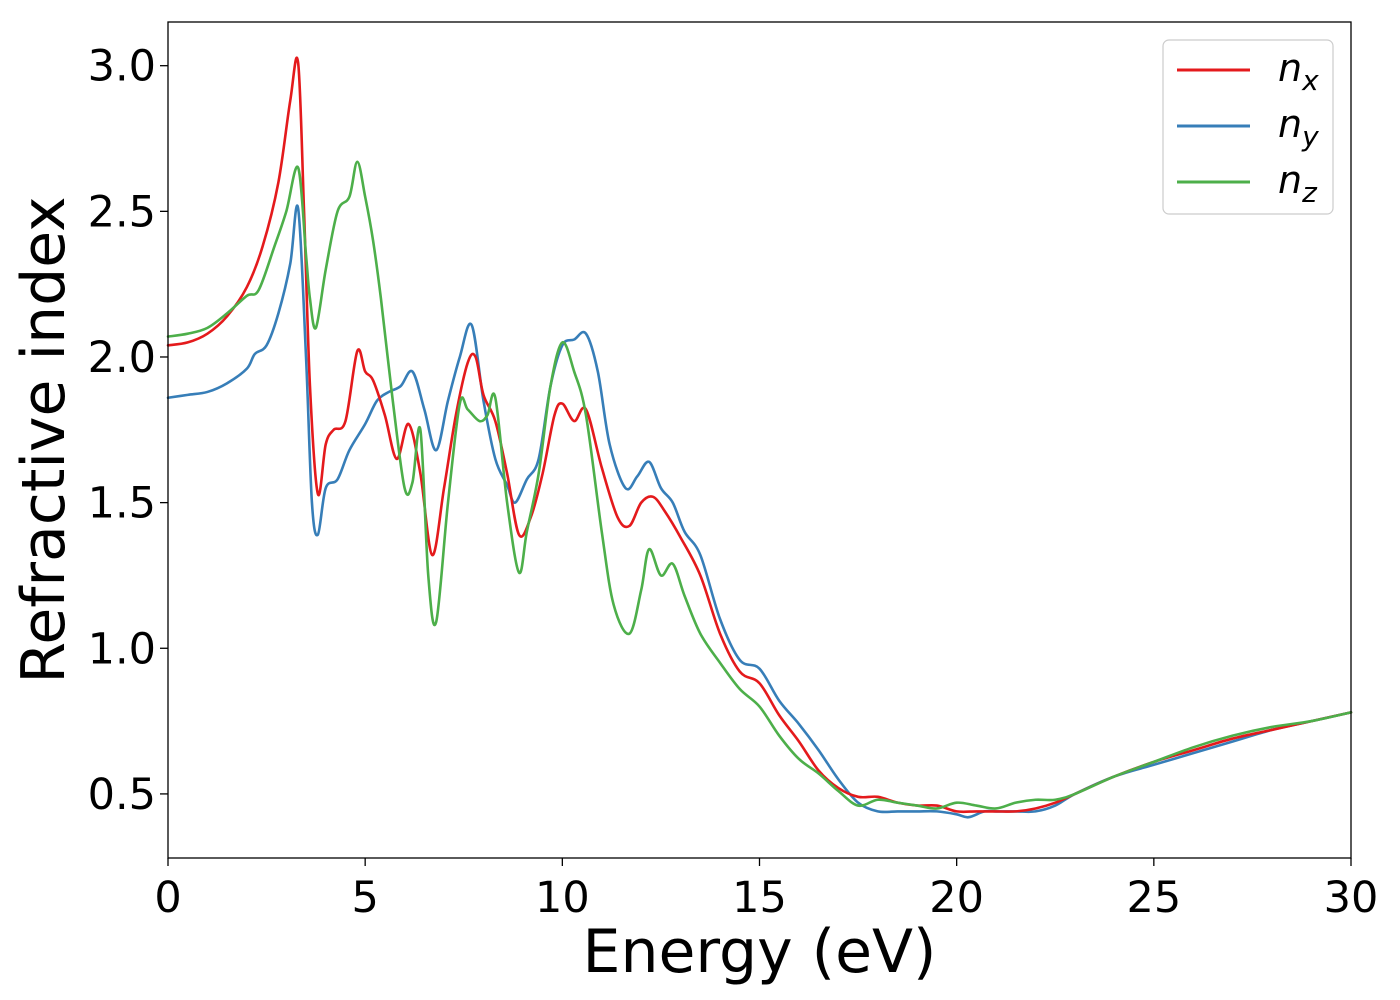 The height and width of the screenshot is (1000, 1400). I want to click on y-tick-label: 2.0, so click(122, 358).